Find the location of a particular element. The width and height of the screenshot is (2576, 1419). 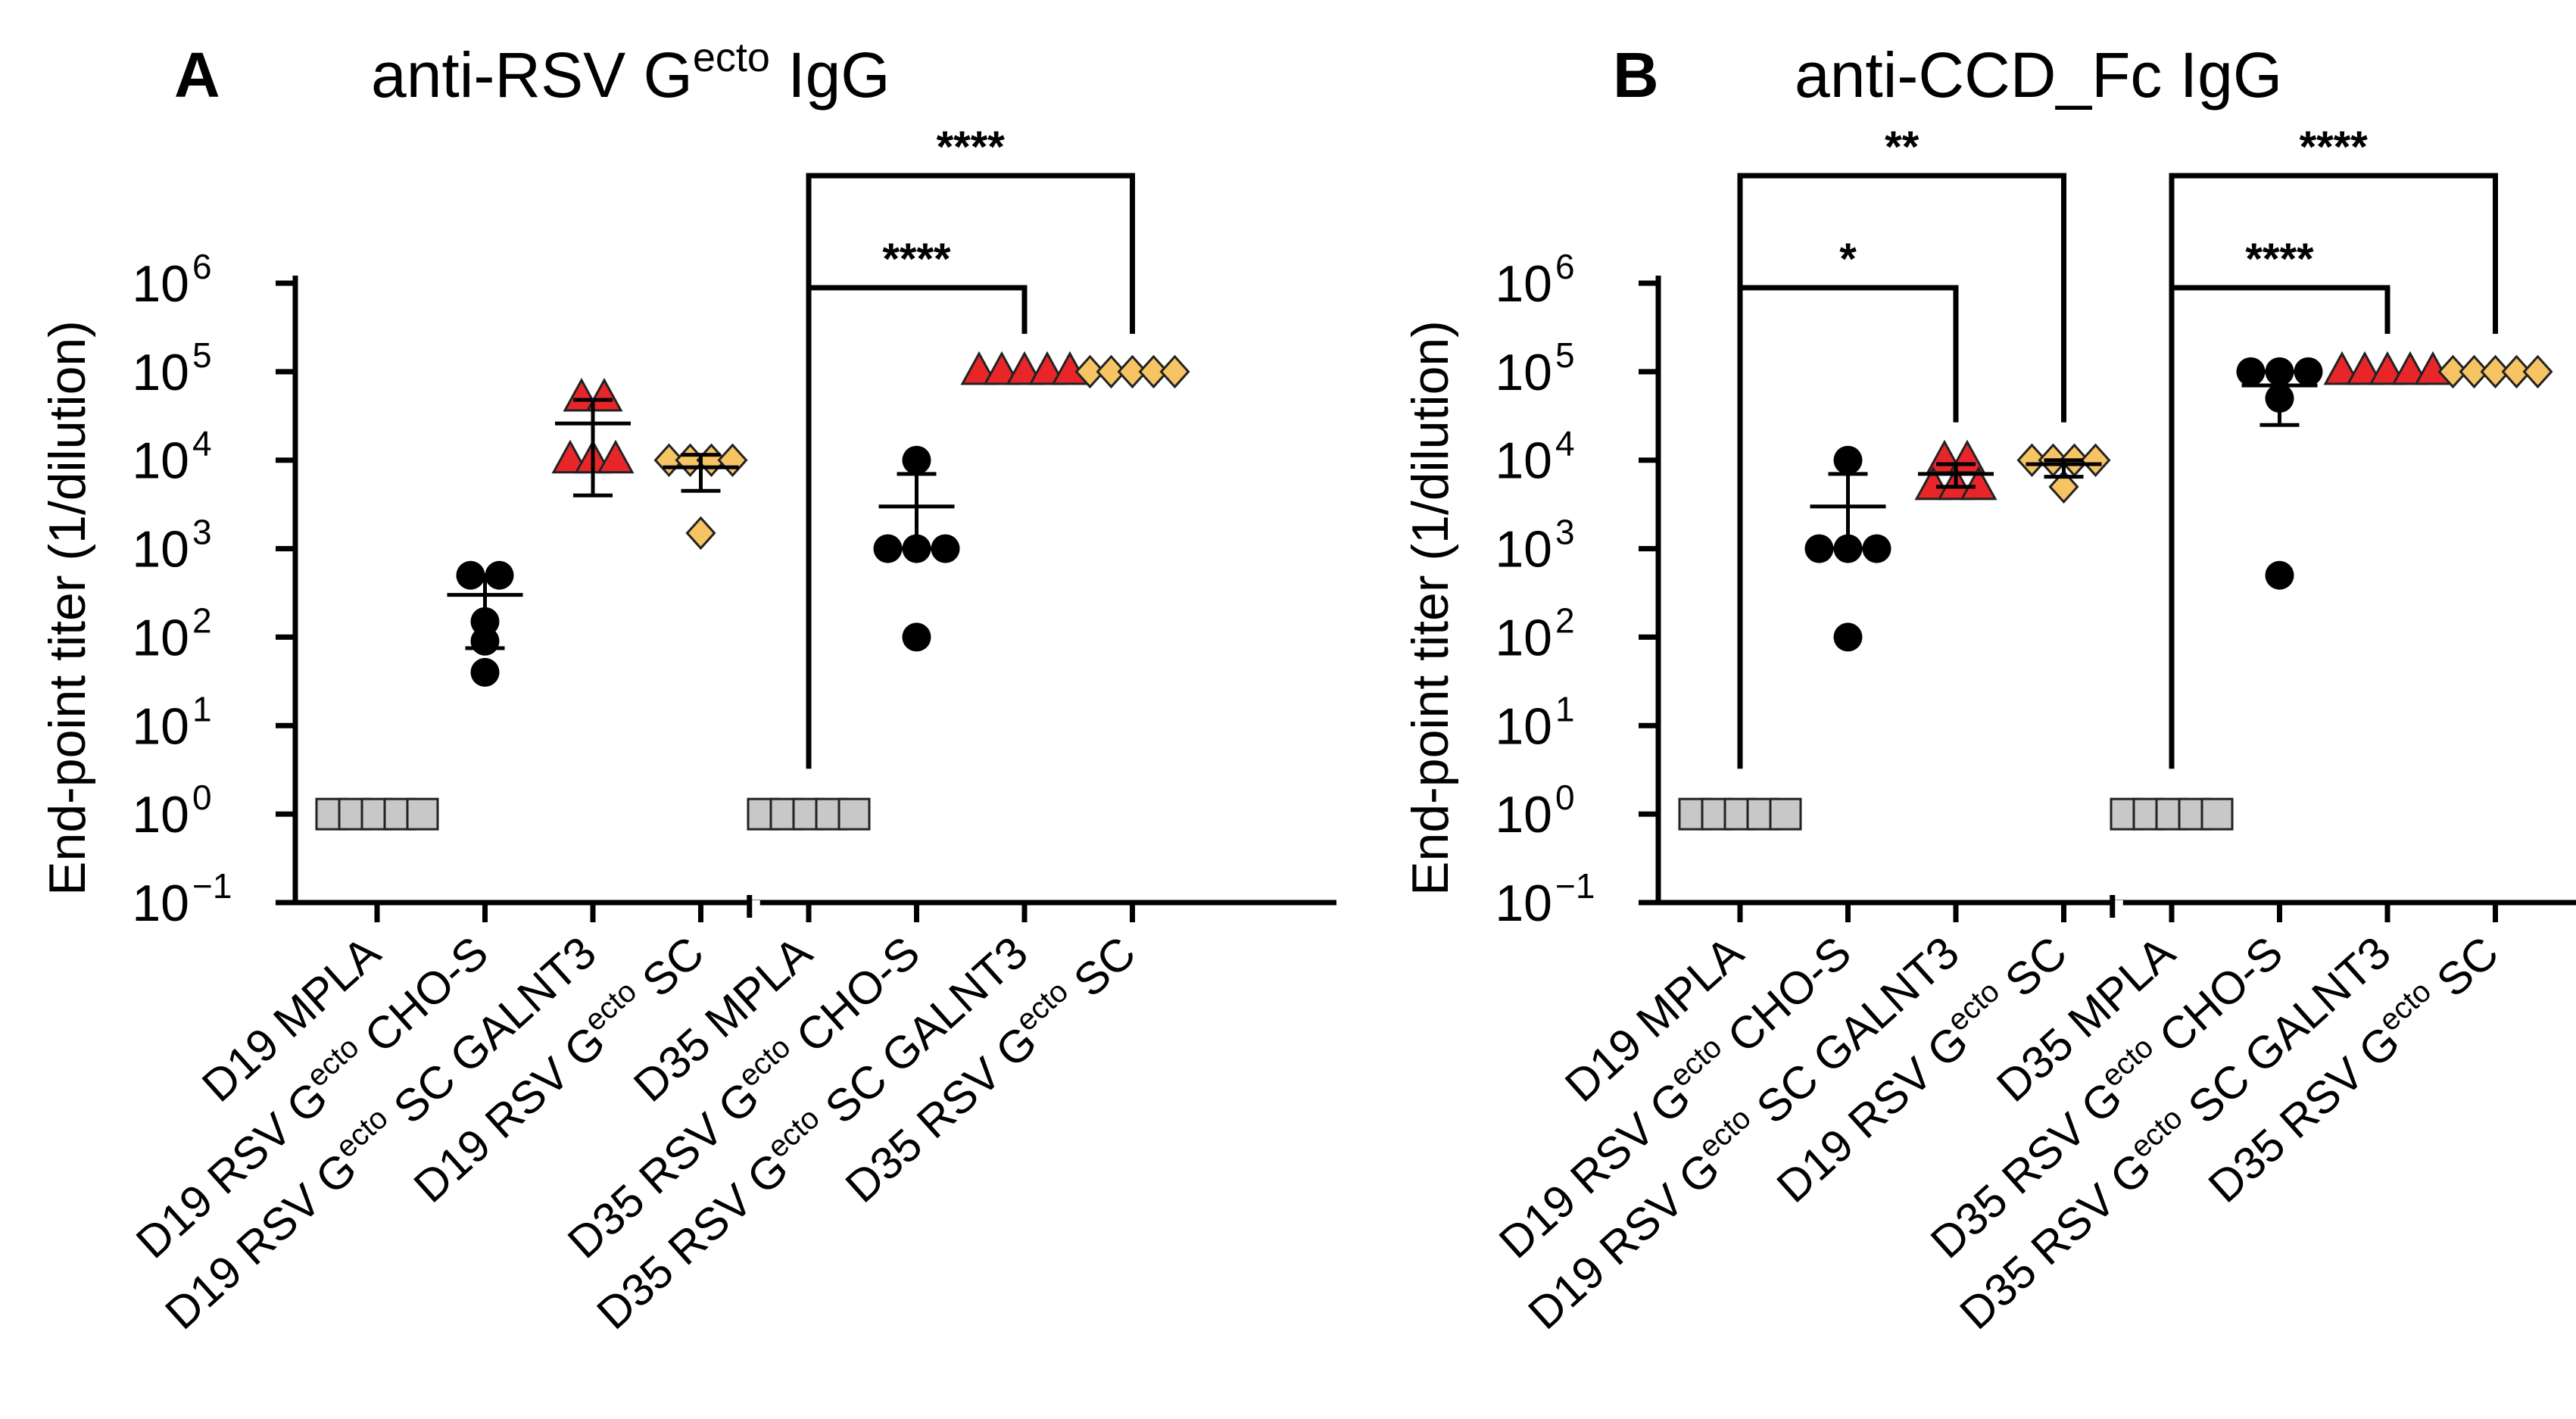

chart-title: anti-RSV Gecto IgG is located at coordinates (630, 73).